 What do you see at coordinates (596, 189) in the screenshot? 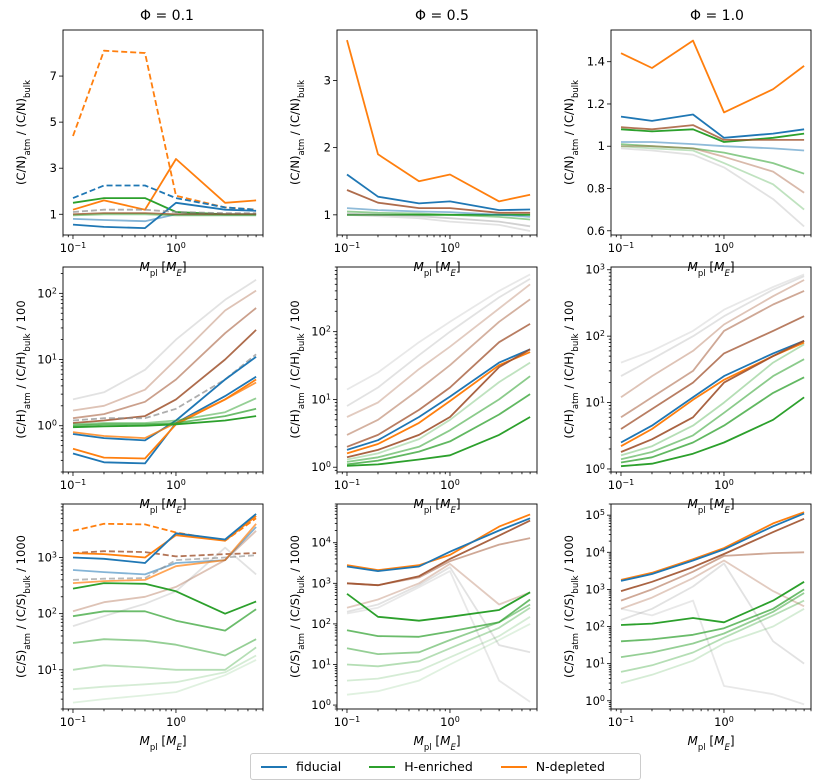
I see `y-tick-label: 0.8` at bounding box center [596, 189].